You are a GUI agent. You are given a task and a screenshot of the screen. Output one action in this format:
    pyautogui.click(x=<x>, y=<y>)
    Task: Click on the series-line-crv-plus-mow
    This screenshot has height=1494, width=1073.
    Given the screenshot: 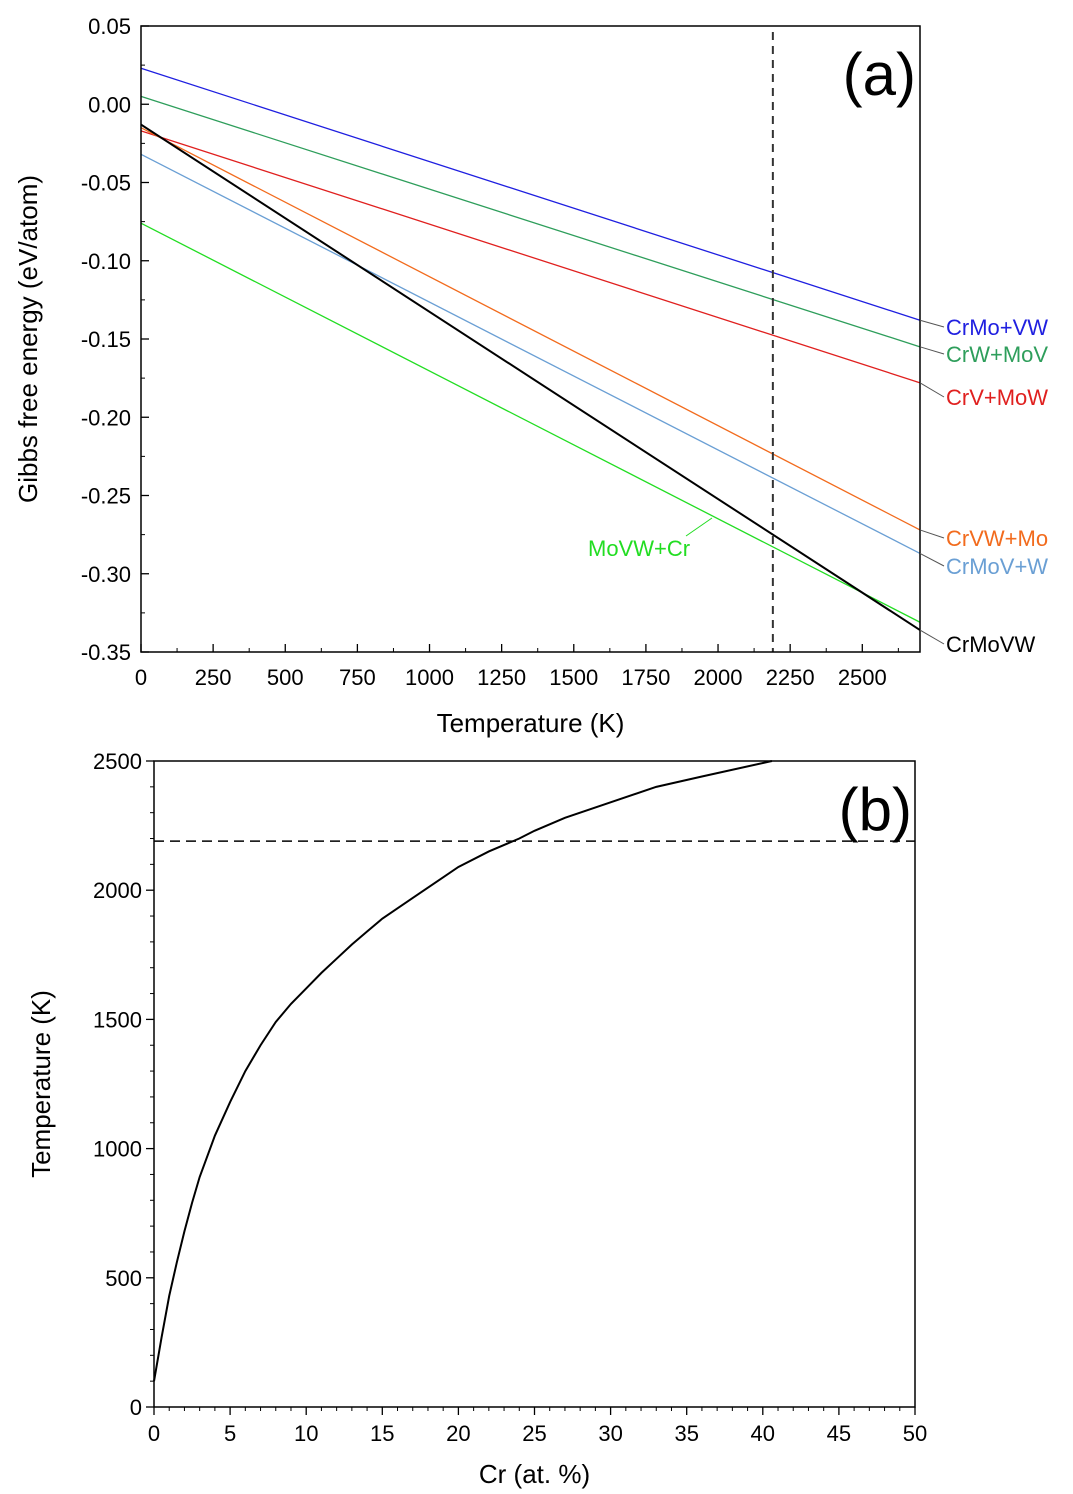 What is the action you would take?
    pyautogui.click(x=530, y=257)
    